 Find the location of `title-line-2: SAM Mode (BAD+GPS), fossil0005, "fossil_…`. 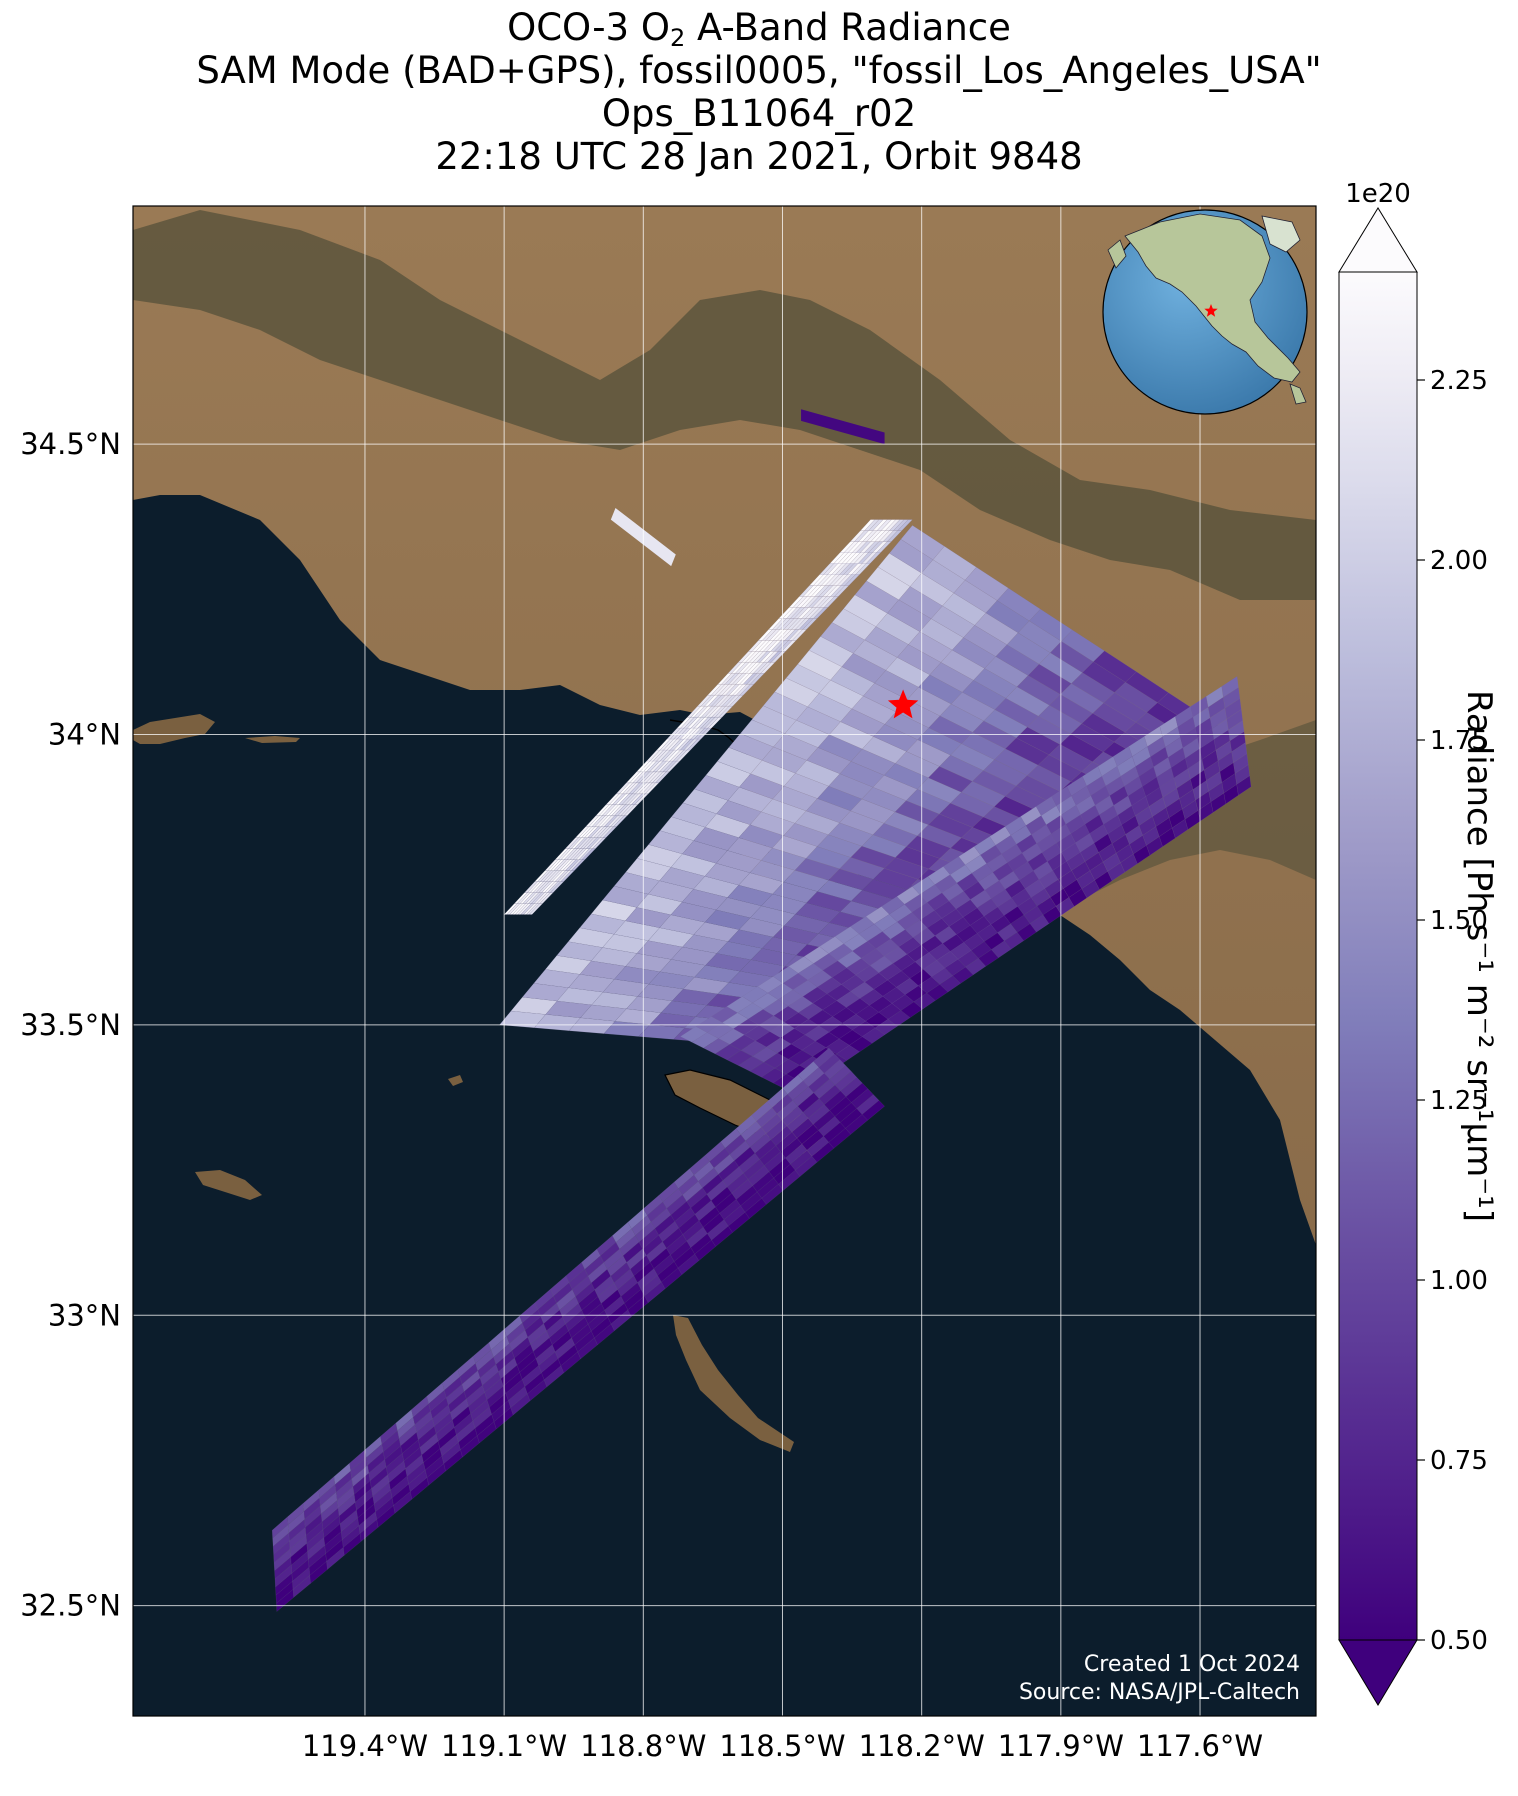

title-line-2: SAM Mode (BAD+GPS), fossil0005, "fossil_… is located at coordinates (759, 70).